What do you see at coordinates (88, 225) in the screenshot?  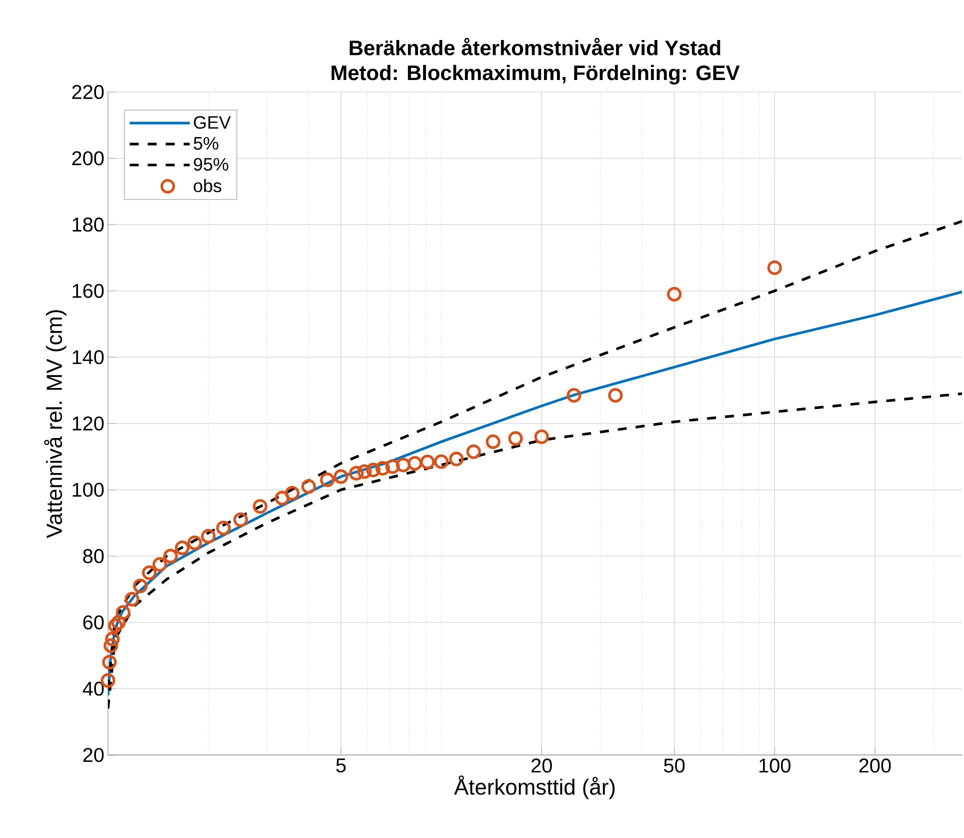 I see `y-tick-label: 180` at bounding box center [88, 225].